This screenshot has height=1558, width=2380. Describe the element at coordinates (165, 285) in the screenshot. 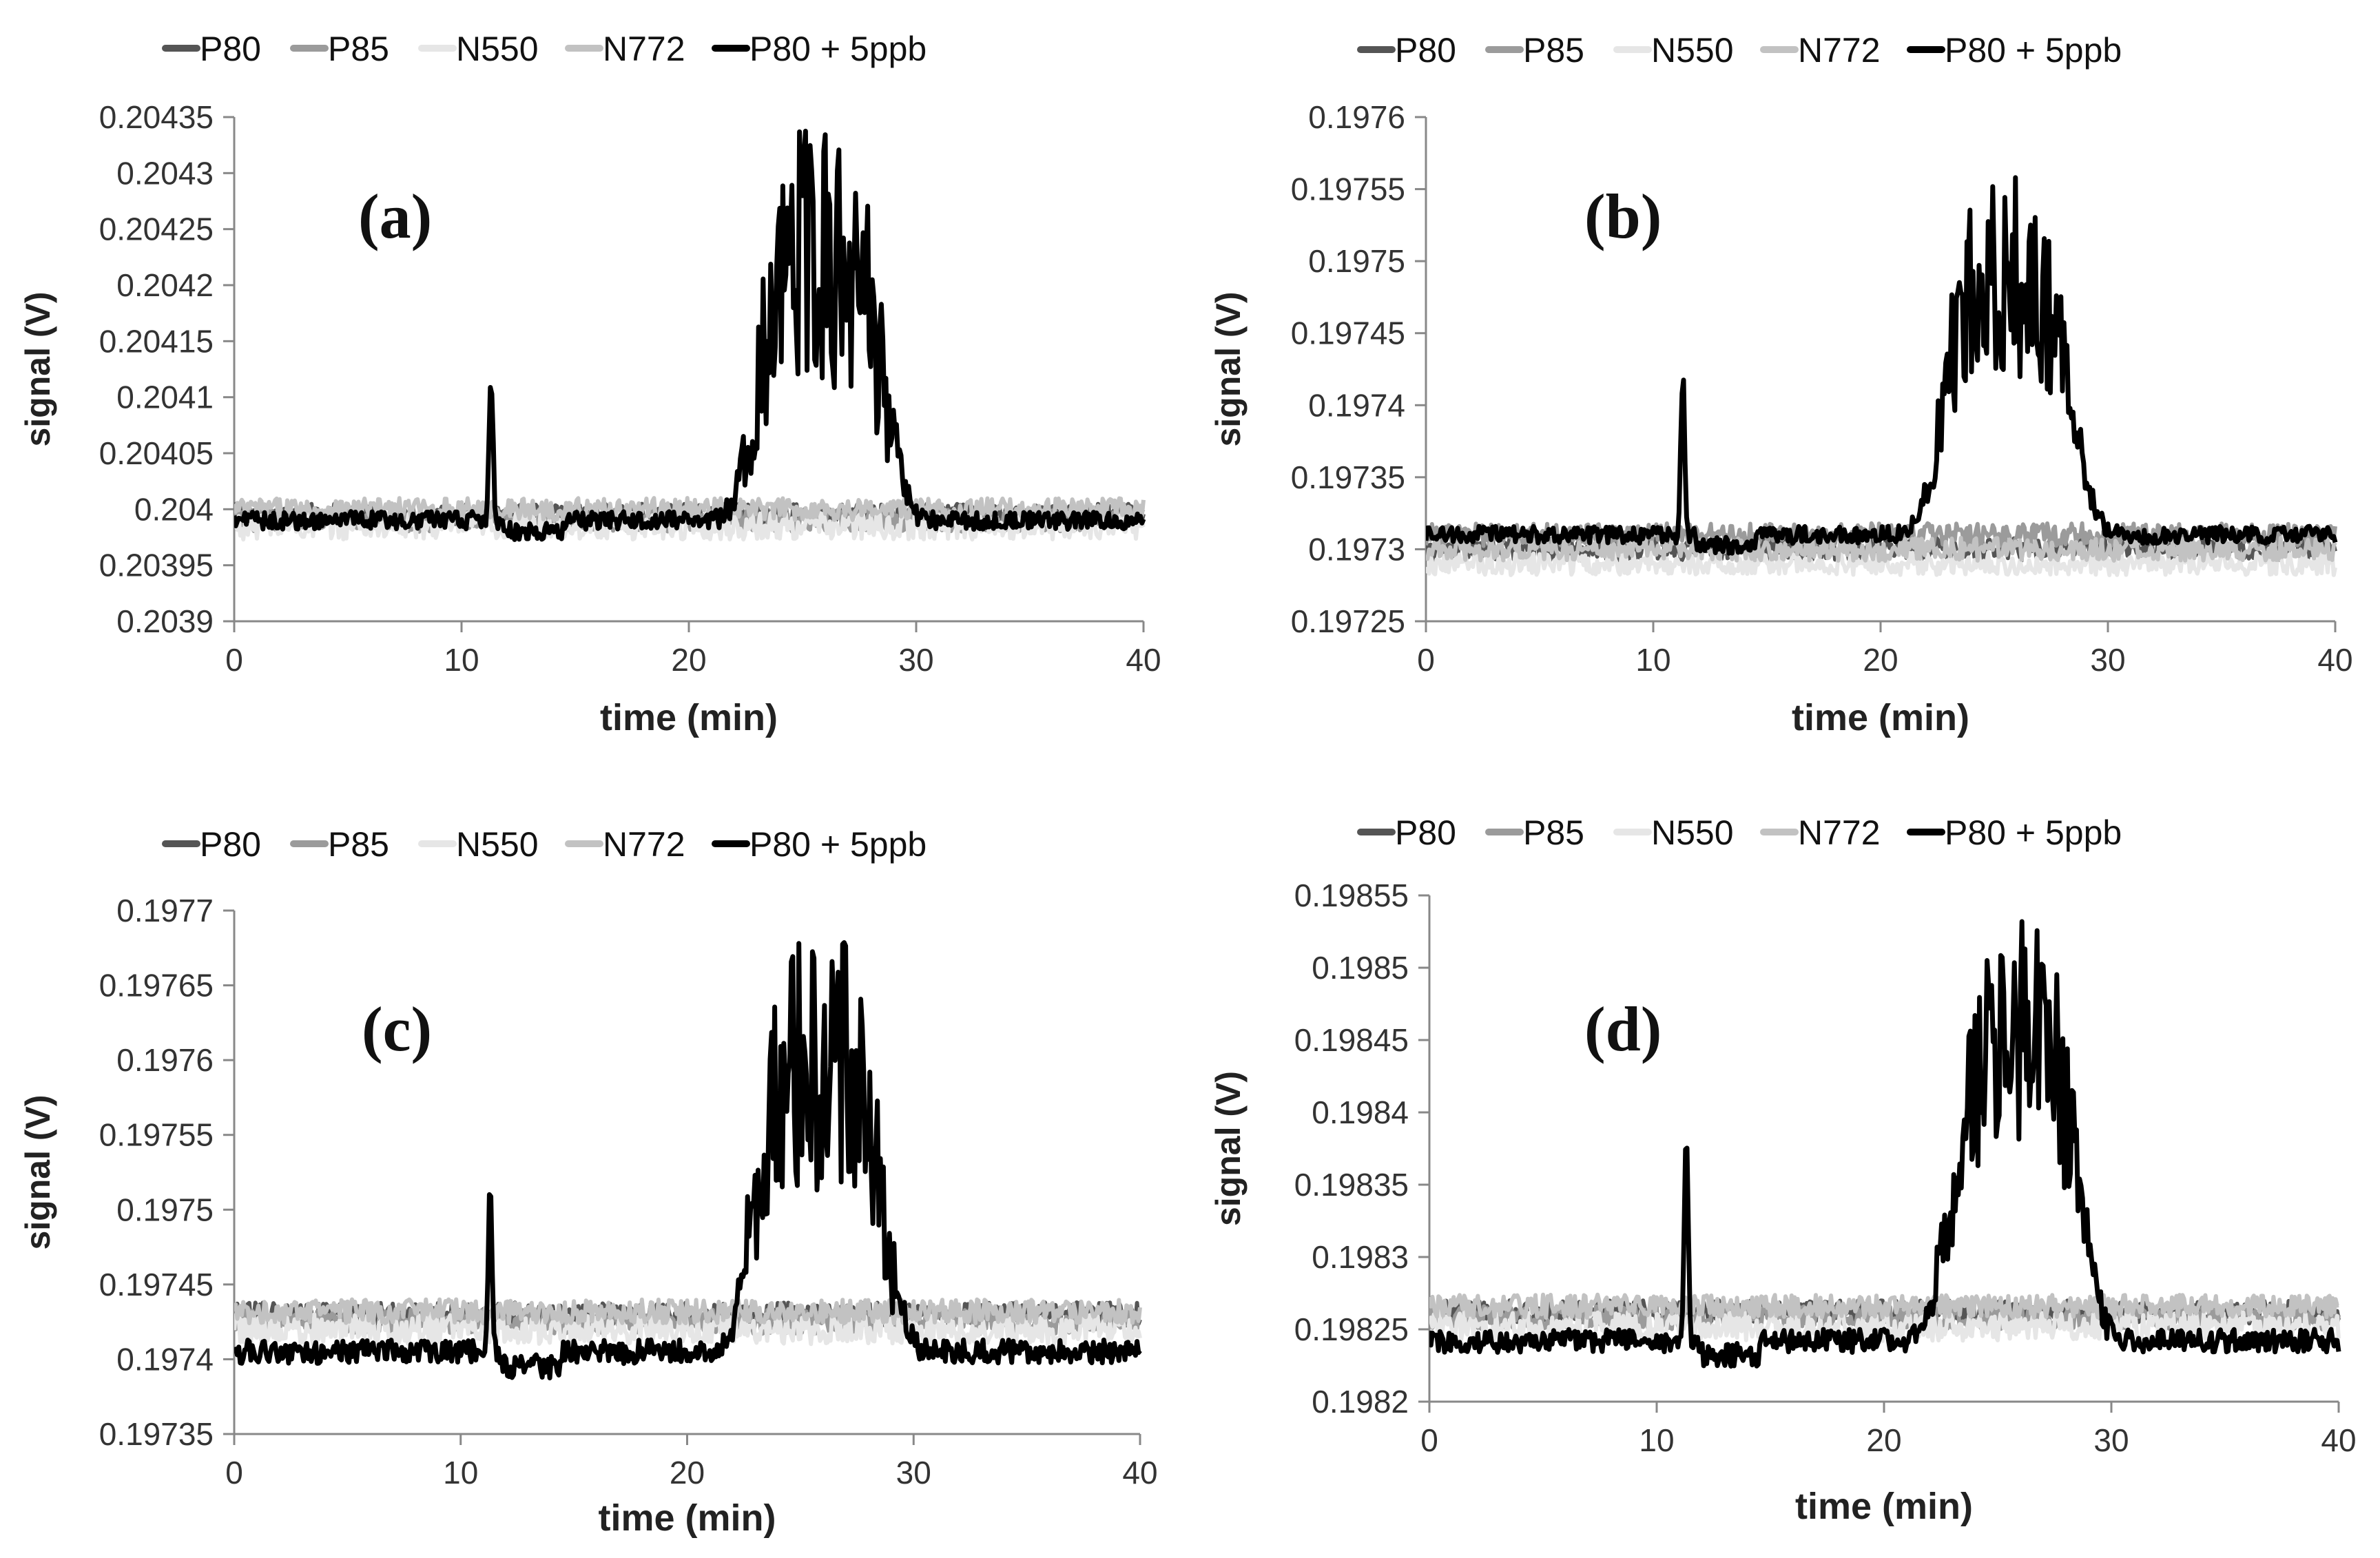

I see `y-tick-label: 0.2042` at that location.